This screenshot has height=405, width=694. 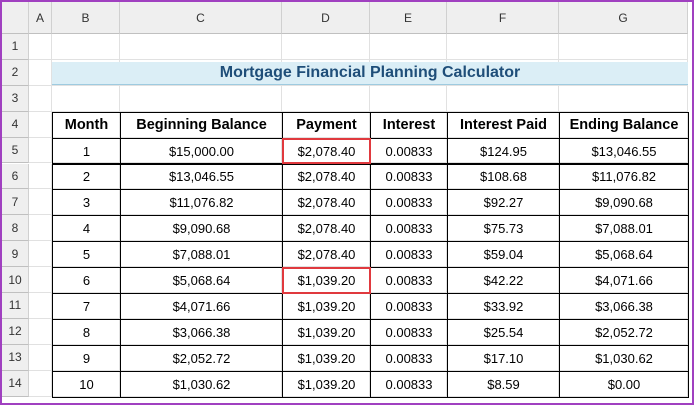 I want to click on row-header: 8, so click(x=15, y=228).